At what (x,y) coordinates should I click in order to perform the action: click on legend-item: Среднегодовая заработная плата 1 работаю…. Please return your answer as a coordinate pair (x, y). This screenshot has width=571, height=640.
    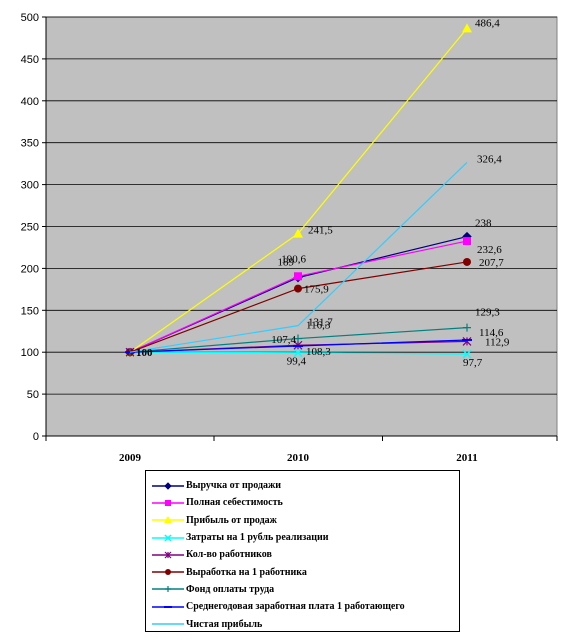
    Looking at the image, I should click on (302, 606).